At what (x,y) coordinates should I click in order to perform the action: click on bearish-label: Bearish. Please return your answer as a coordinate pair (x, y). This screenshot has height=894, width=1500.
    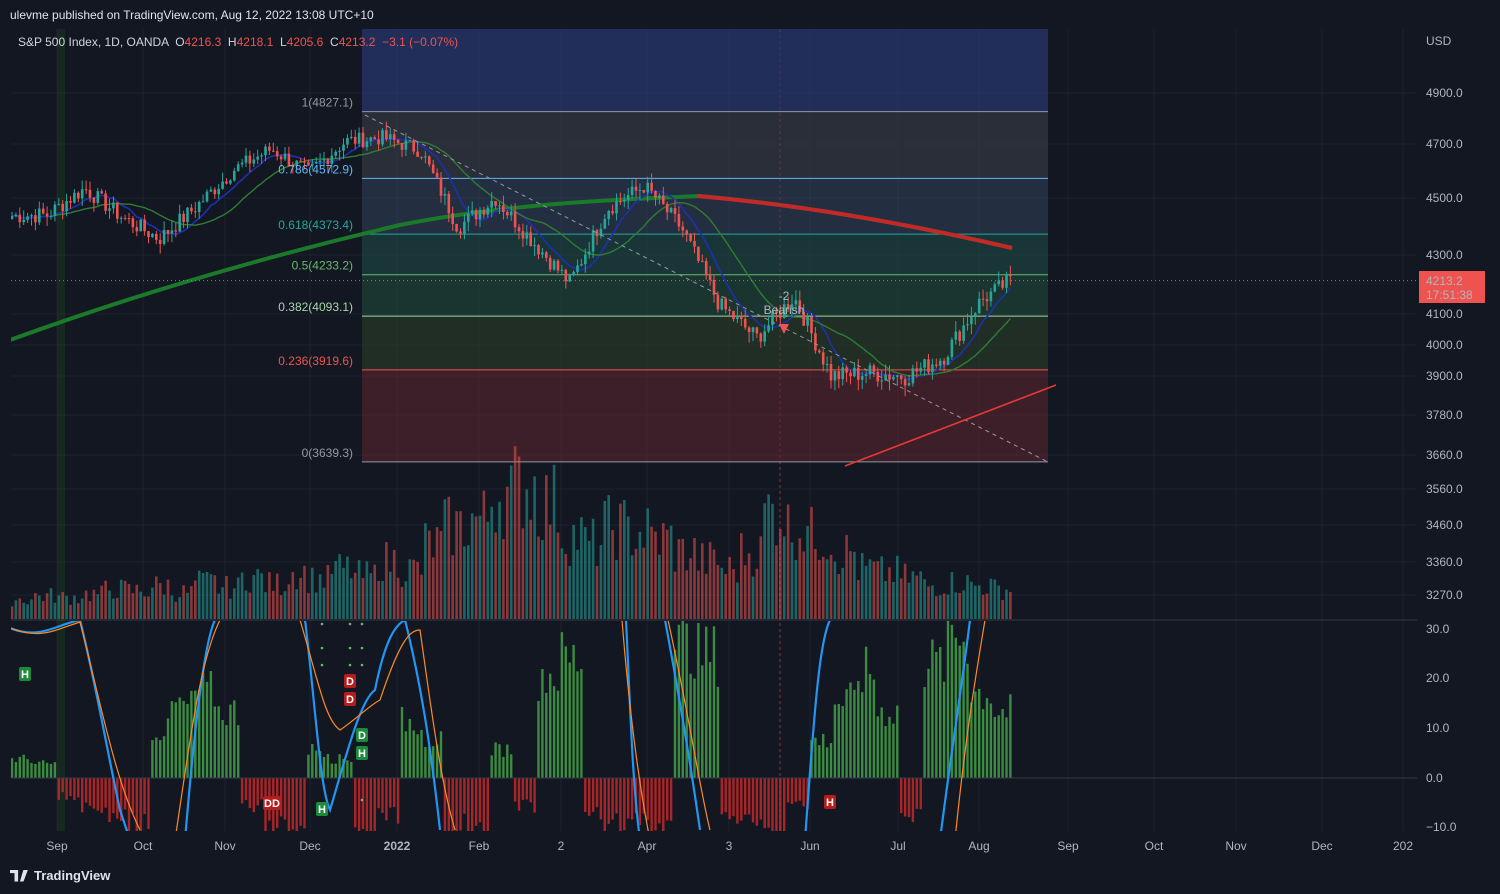
    Looking at the image, I should click on (784, 310).